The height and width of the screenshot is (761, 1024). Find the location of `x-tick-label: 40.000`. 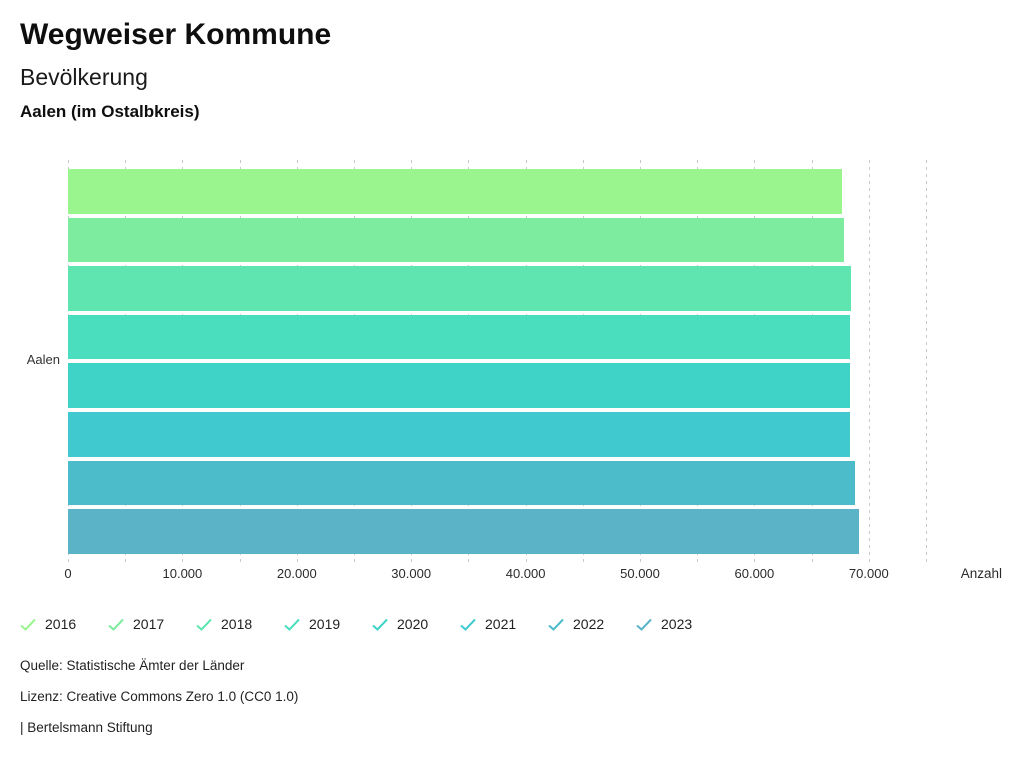

x-tick-label: 40.000 is located at coordinates (525, 573).